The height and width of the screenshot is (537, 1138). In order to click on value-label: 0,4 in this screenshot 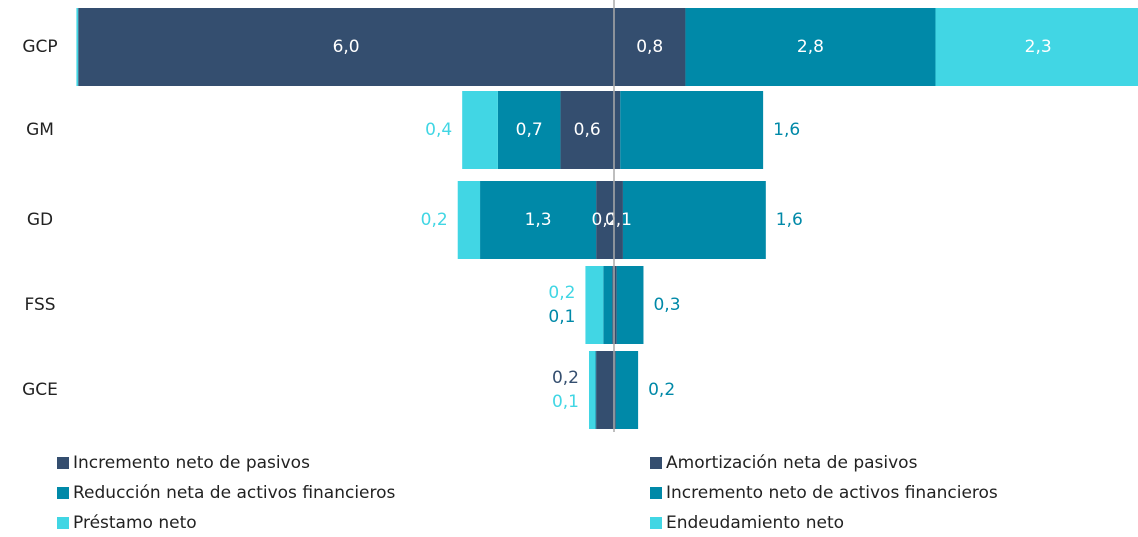, I will do `click(438, 130)`.